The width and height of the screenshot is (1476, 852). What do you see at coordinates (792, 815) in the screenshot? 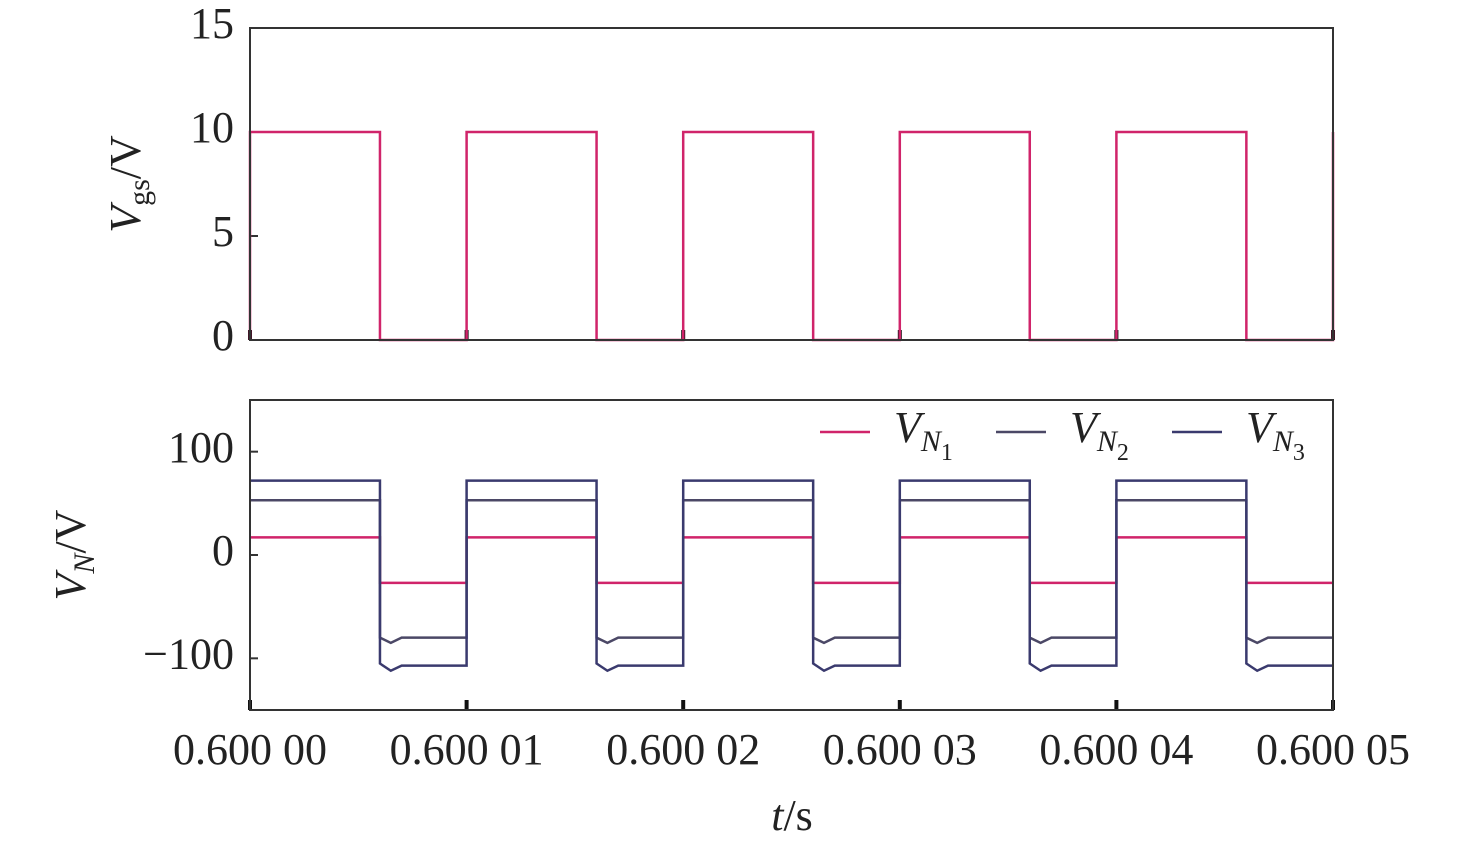
I see `x-axis-label: t/s` at bounding box center [792, 815].